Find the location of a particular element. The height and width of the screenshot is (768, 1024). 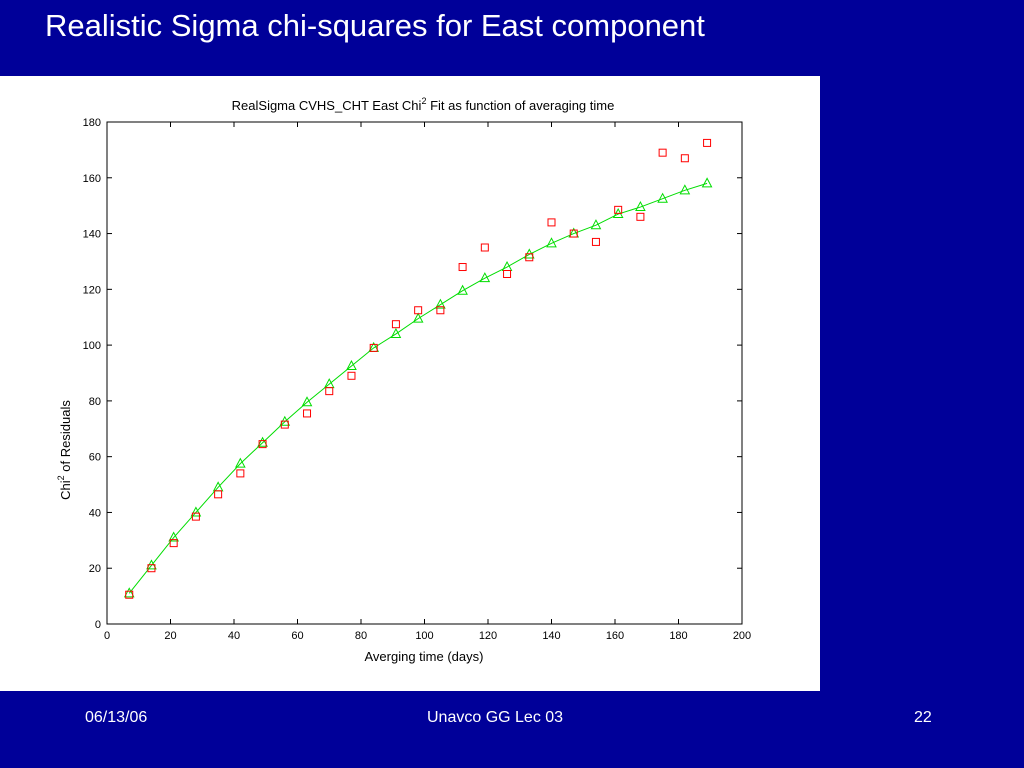

y-tick-label: 40 is located at coordinates (95, 513).